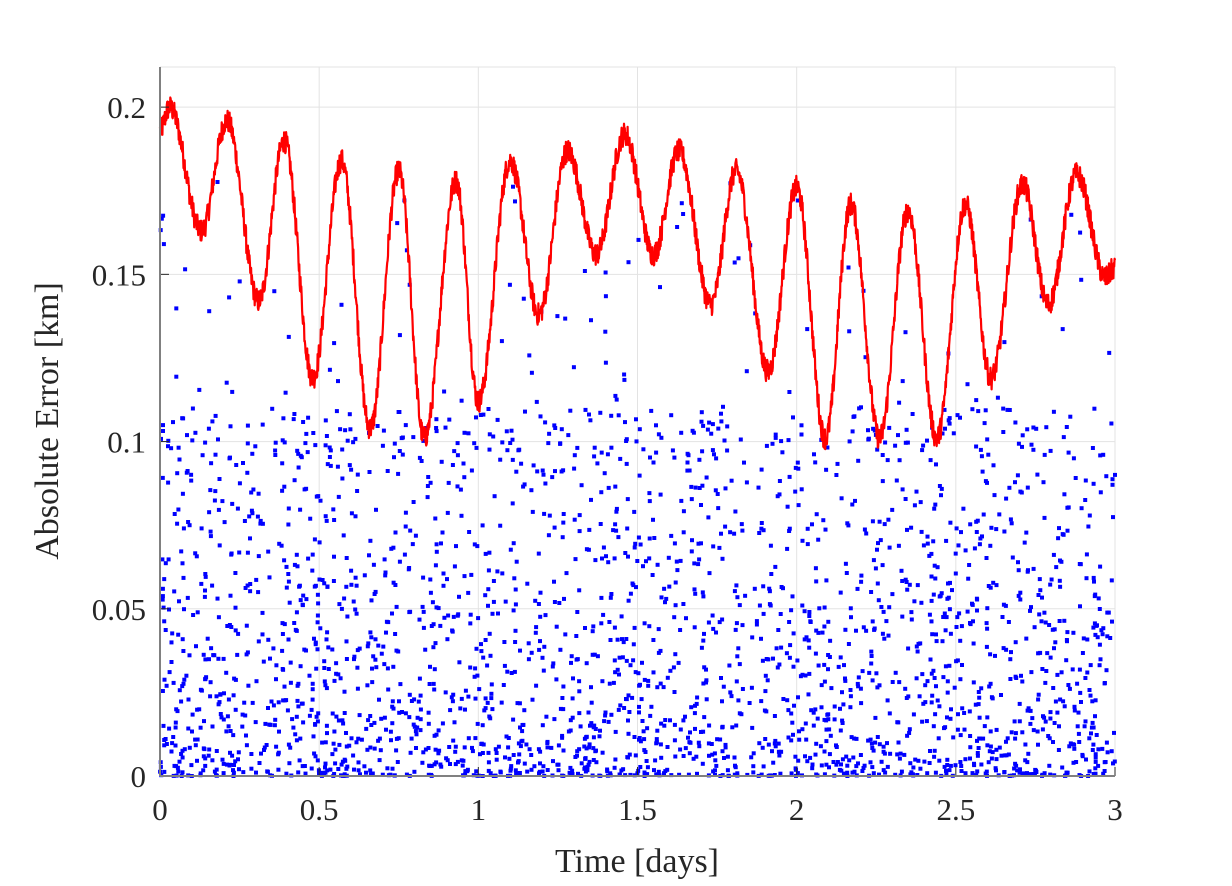  Describe the element at coordinates (955, 809) in the screenshot. I see `x-tick-label: 2.5` at that location.